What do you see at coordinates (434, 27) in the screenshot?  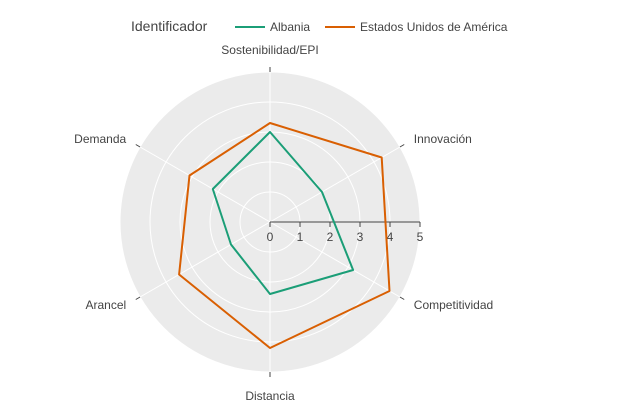 I see `legend-label-usa: Estados Unidos de América` at bounding box center [434, 27].